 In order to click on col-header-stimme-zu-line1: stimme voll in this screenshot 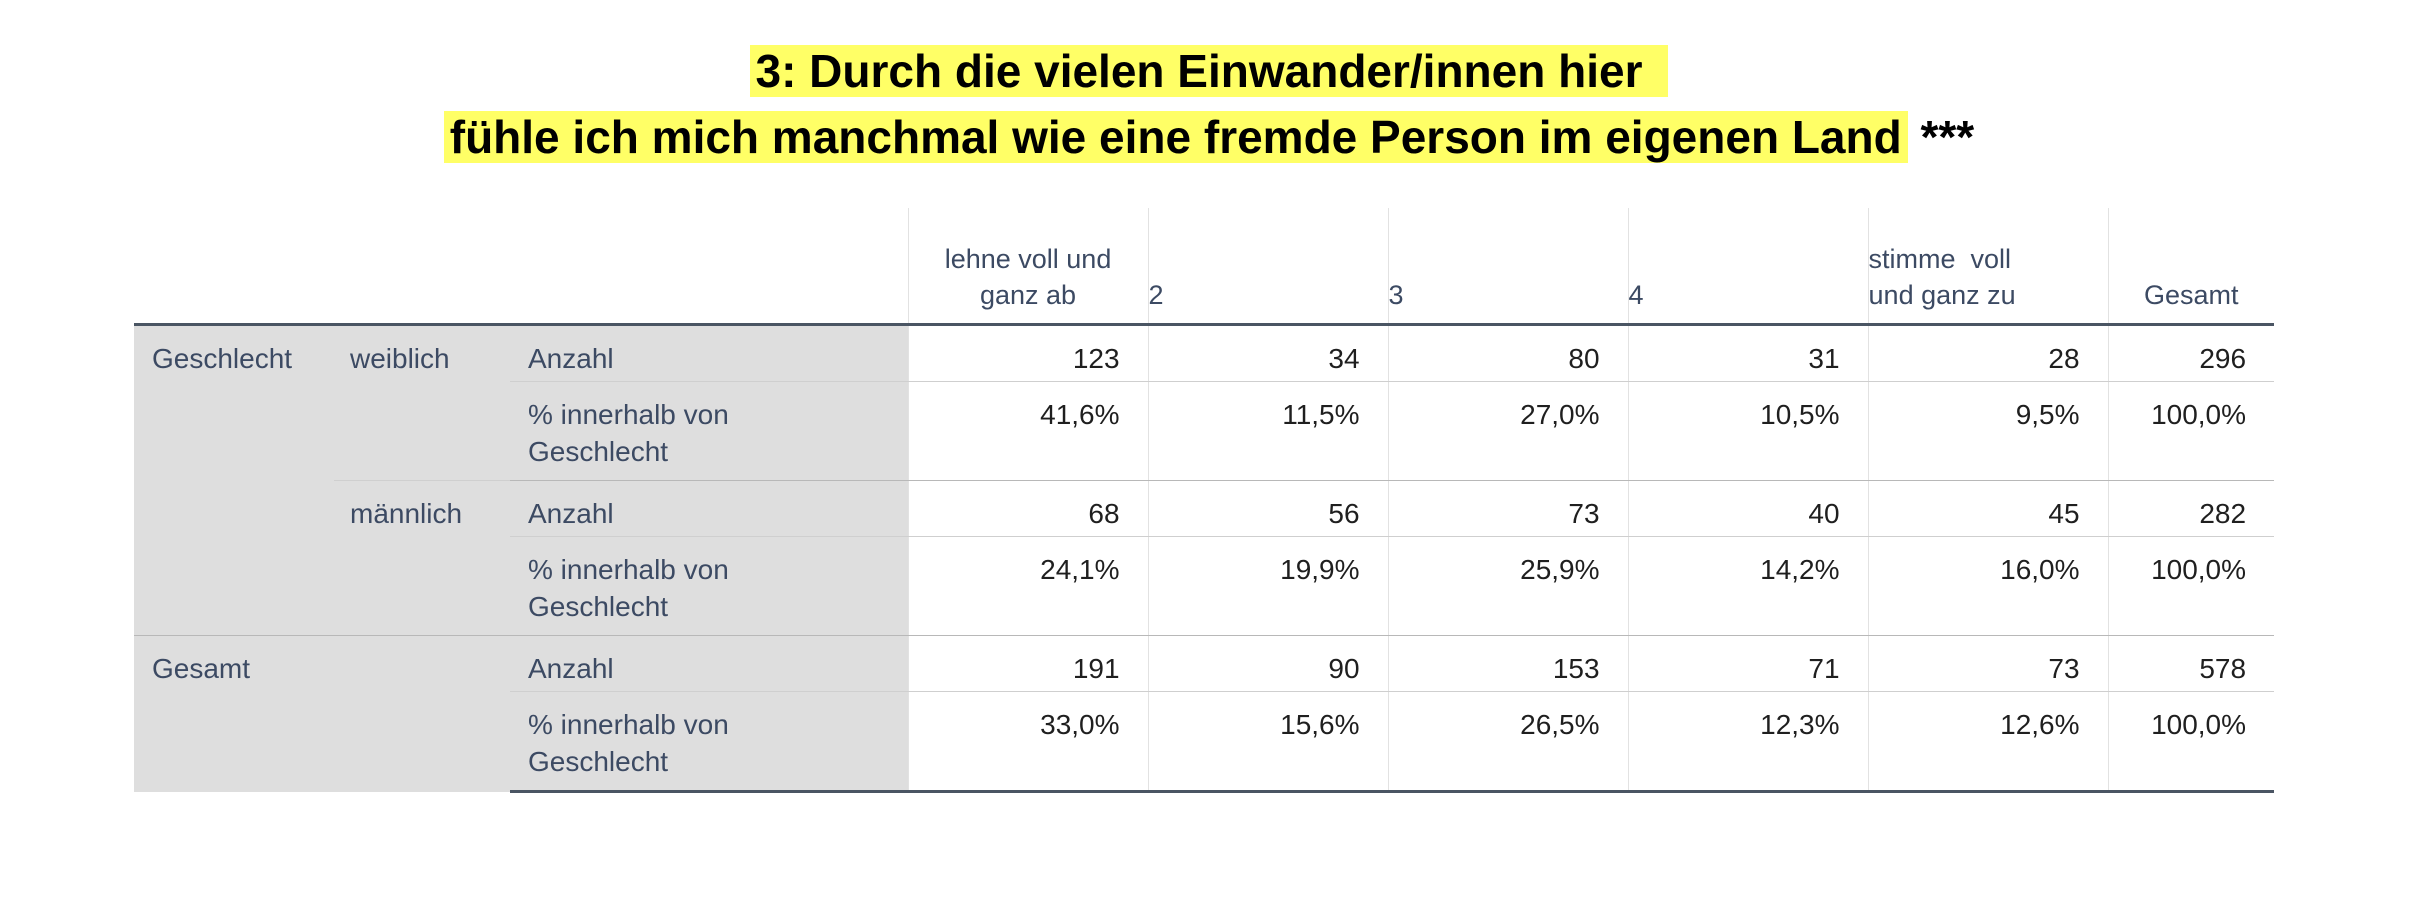, I will do `click(1940, 259)`.